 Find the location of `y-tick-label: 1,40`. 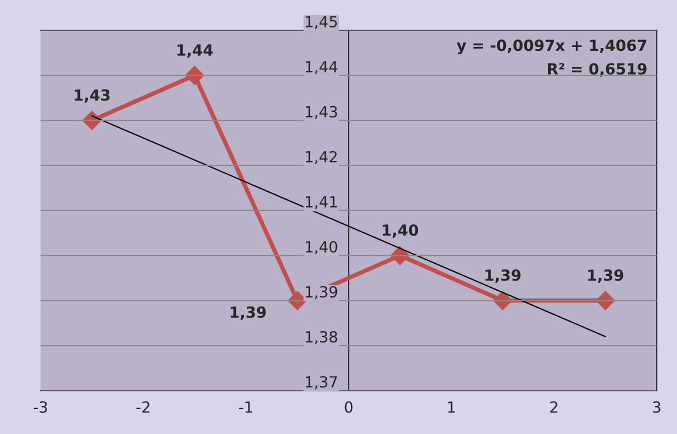

y-tick-label: 1,40 is located at coordinates (322, 247).